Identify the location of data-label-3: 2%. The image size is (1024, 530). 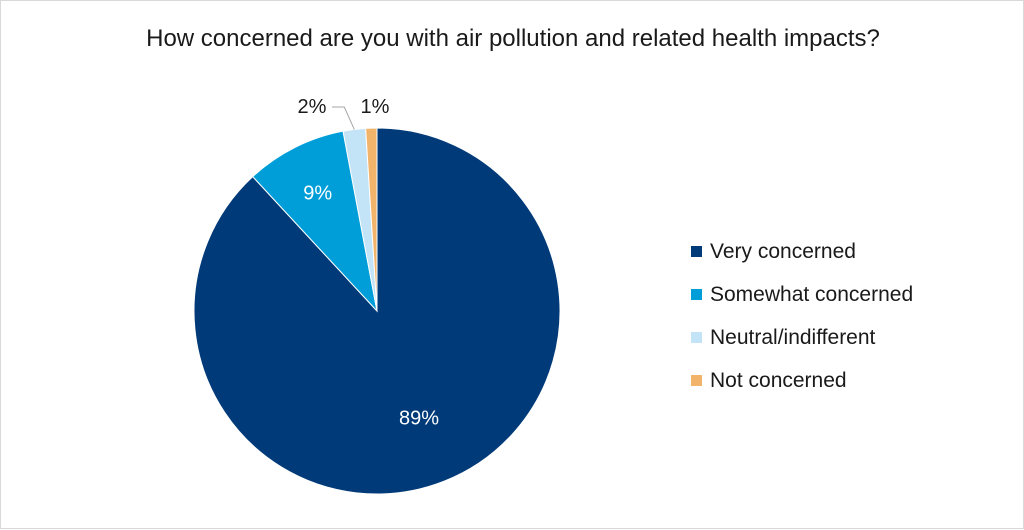
(312, 107).